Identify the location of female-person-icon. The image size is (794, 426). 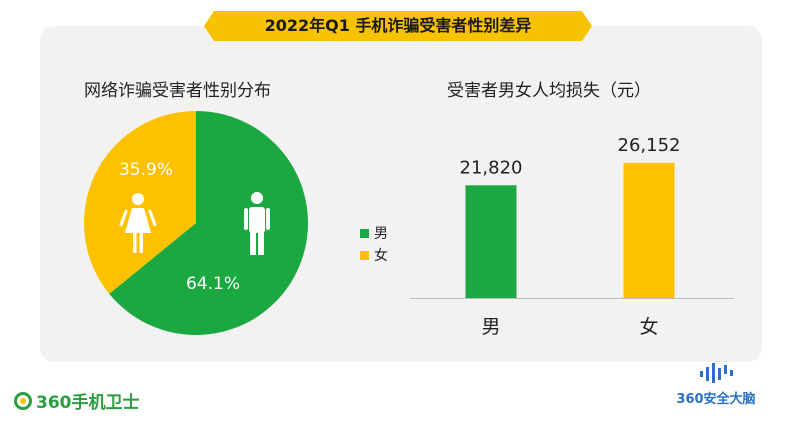
(138, 223).